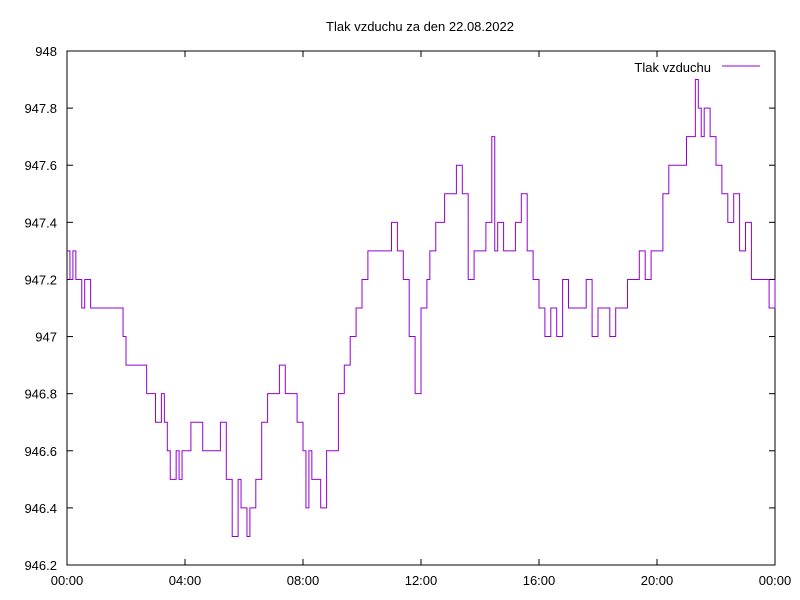  Describe the element at coordinates (672, 67) in the screenshot. I see `legend-label: Tlak vzduchu` at that location.